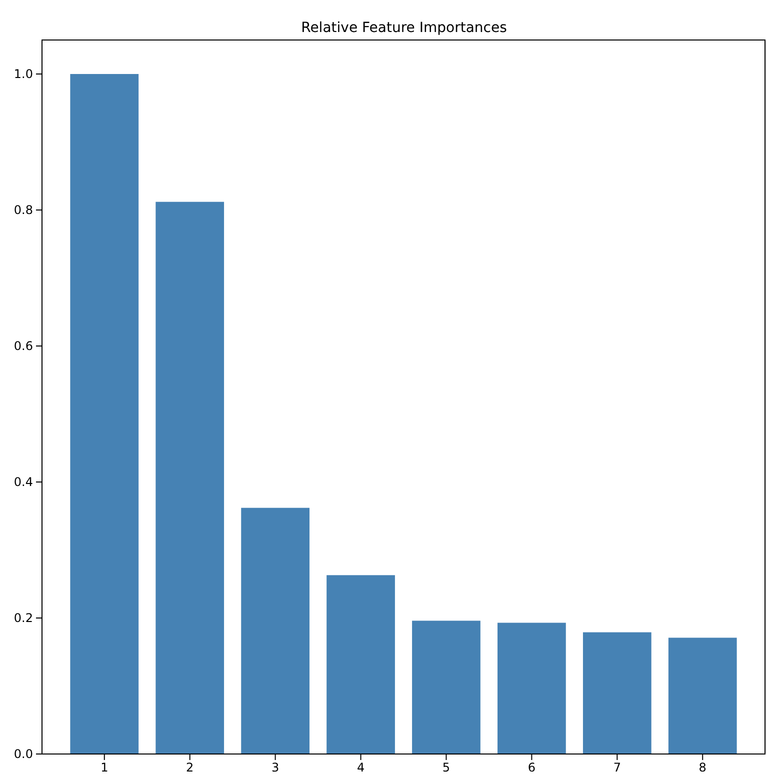  I want to click on y-tick-label: 0.4, so click(23, 481).